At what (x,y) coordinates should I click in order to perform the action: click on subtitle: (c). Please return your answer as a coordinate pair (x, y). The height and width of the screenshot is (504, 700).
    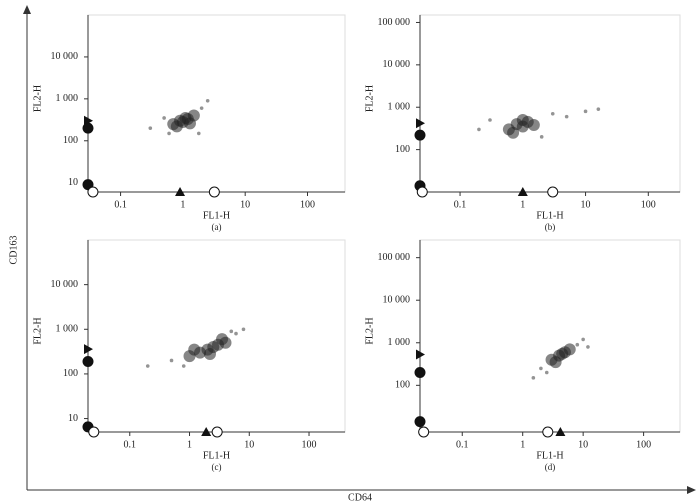
    Looking at the image, I should click on (217, 467).